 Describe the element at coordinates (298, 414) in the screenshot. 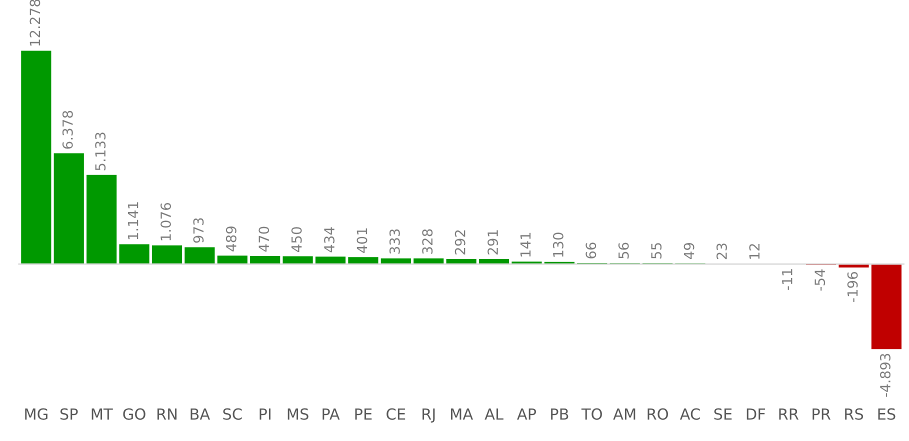

I see `x-tick-label: MS` at that location.